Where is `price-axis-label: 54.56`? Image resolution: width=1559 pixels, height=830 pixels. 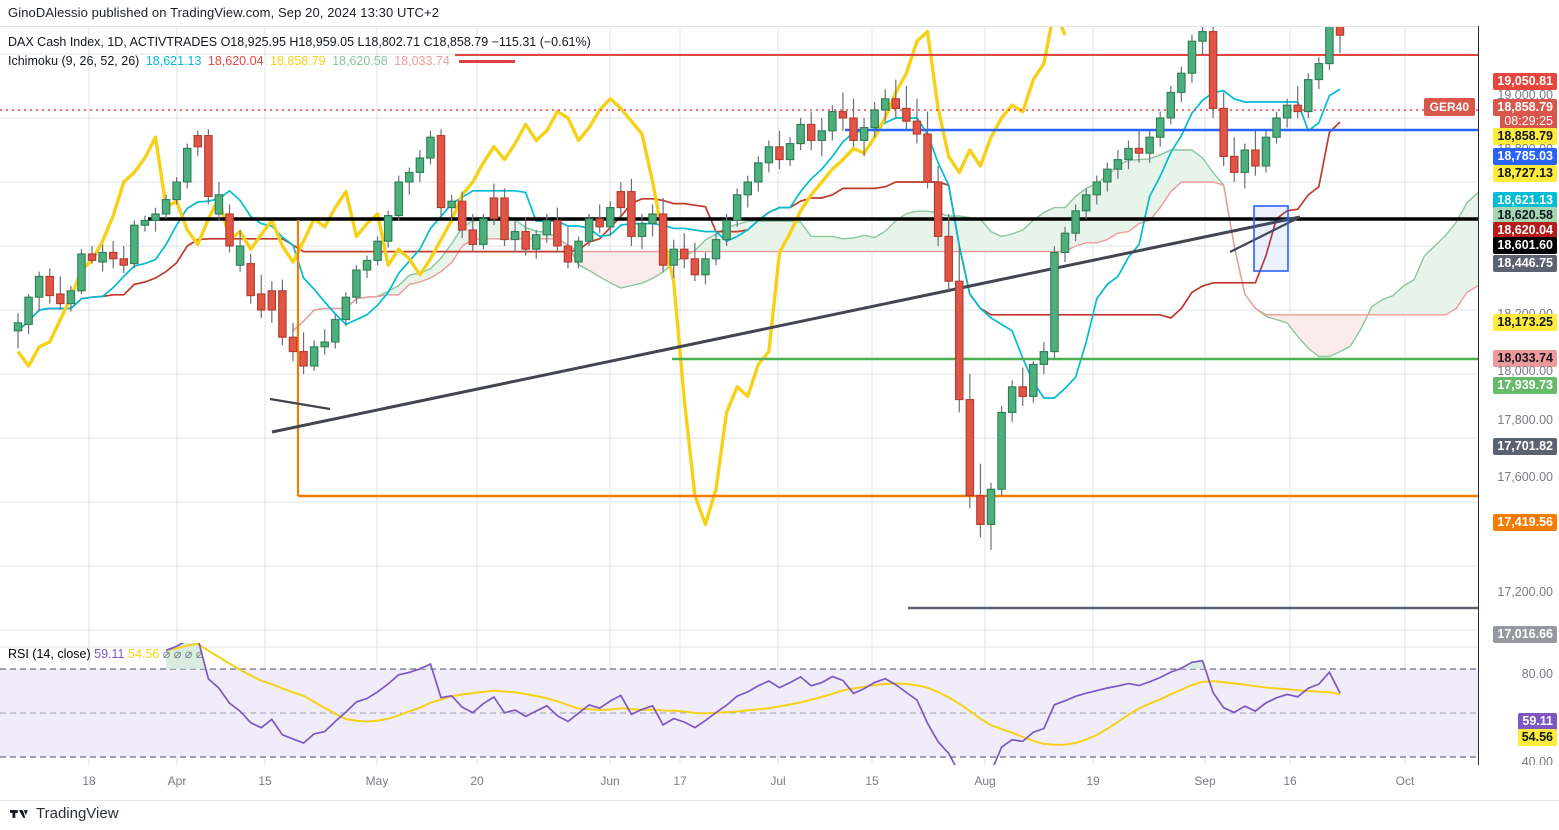
price-axis-label: 54.56 is located at coordinates (1537, 737).